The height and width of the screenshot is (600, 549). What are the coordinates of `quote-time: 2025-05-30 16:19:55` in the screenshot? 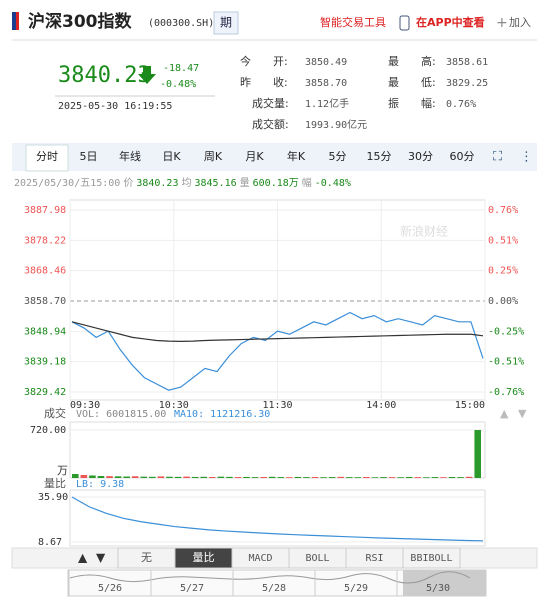 It's located at (115, 106).